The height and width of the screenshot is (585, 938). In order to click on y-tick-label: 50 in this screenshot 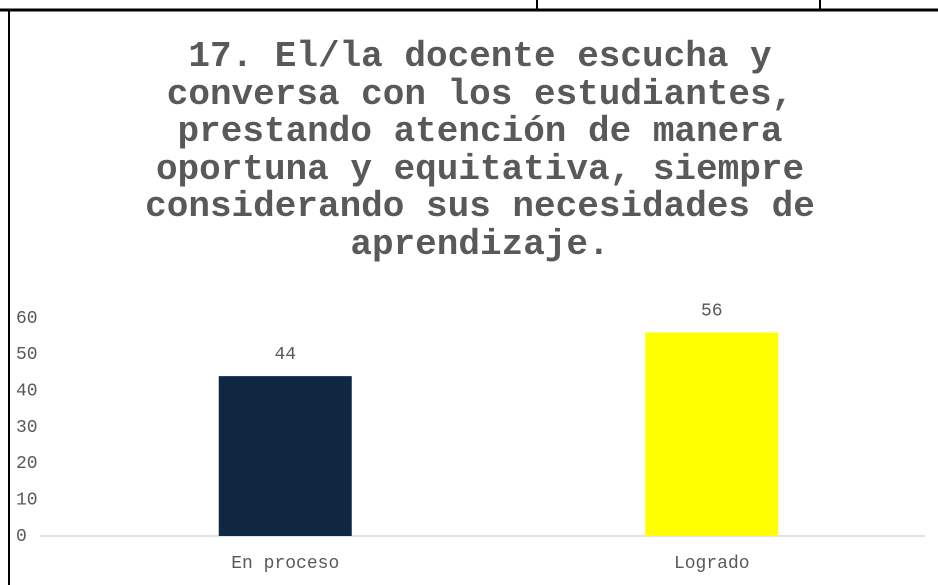, I will do `click(27, 355)`.